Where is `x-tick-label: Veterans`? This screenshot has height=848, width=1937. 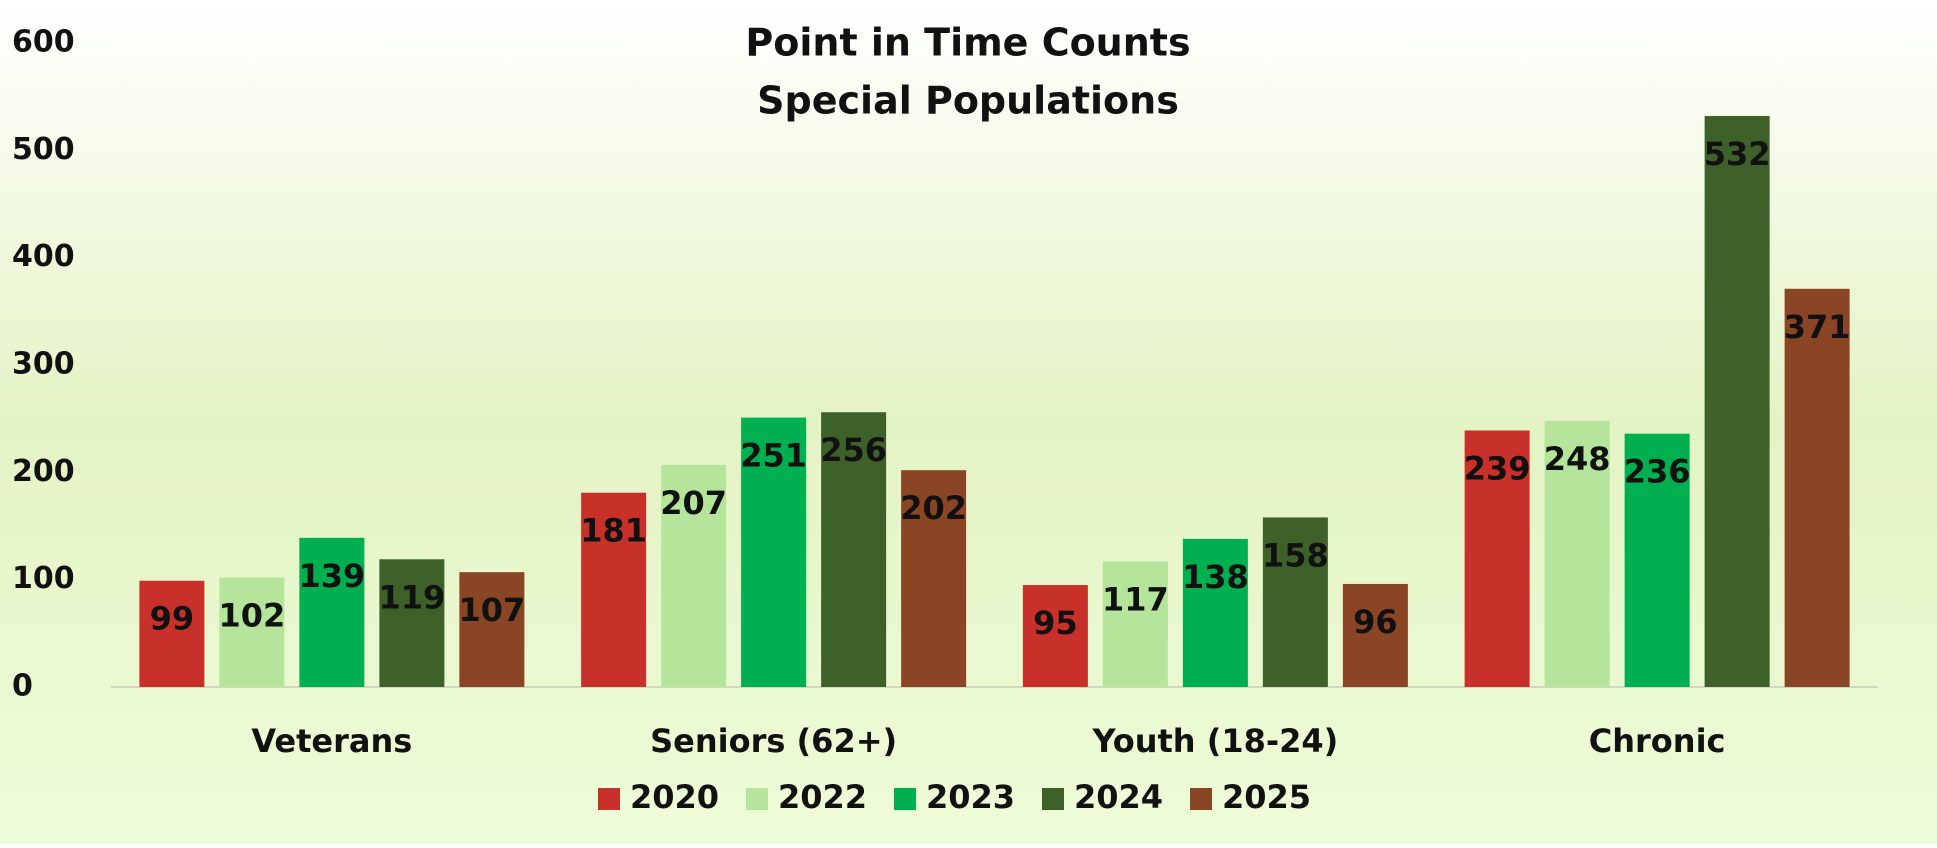 x-tick-label: Veterans is located at coordinates (331, 741).